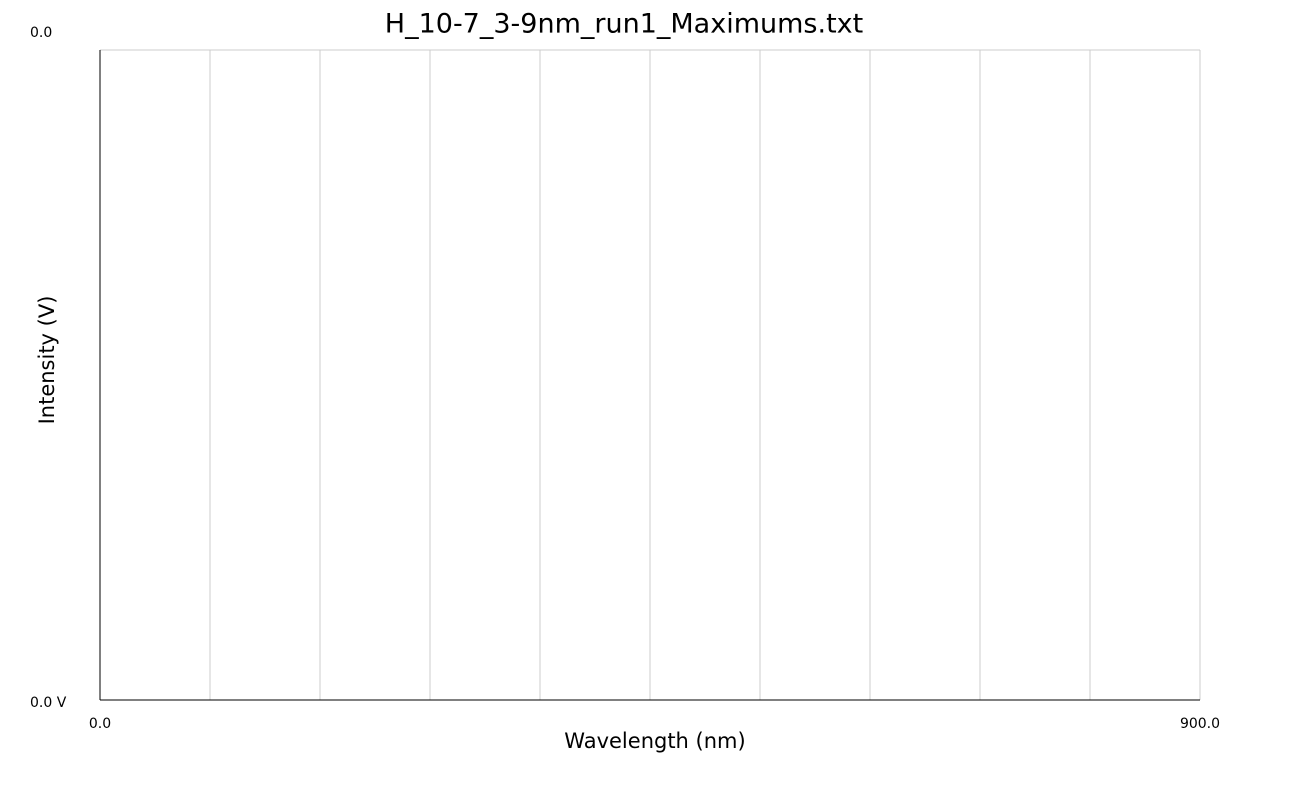 This screenshot has height=800, width=1300. I want to click on y-tick-label: 0.0, so click(41, 33).